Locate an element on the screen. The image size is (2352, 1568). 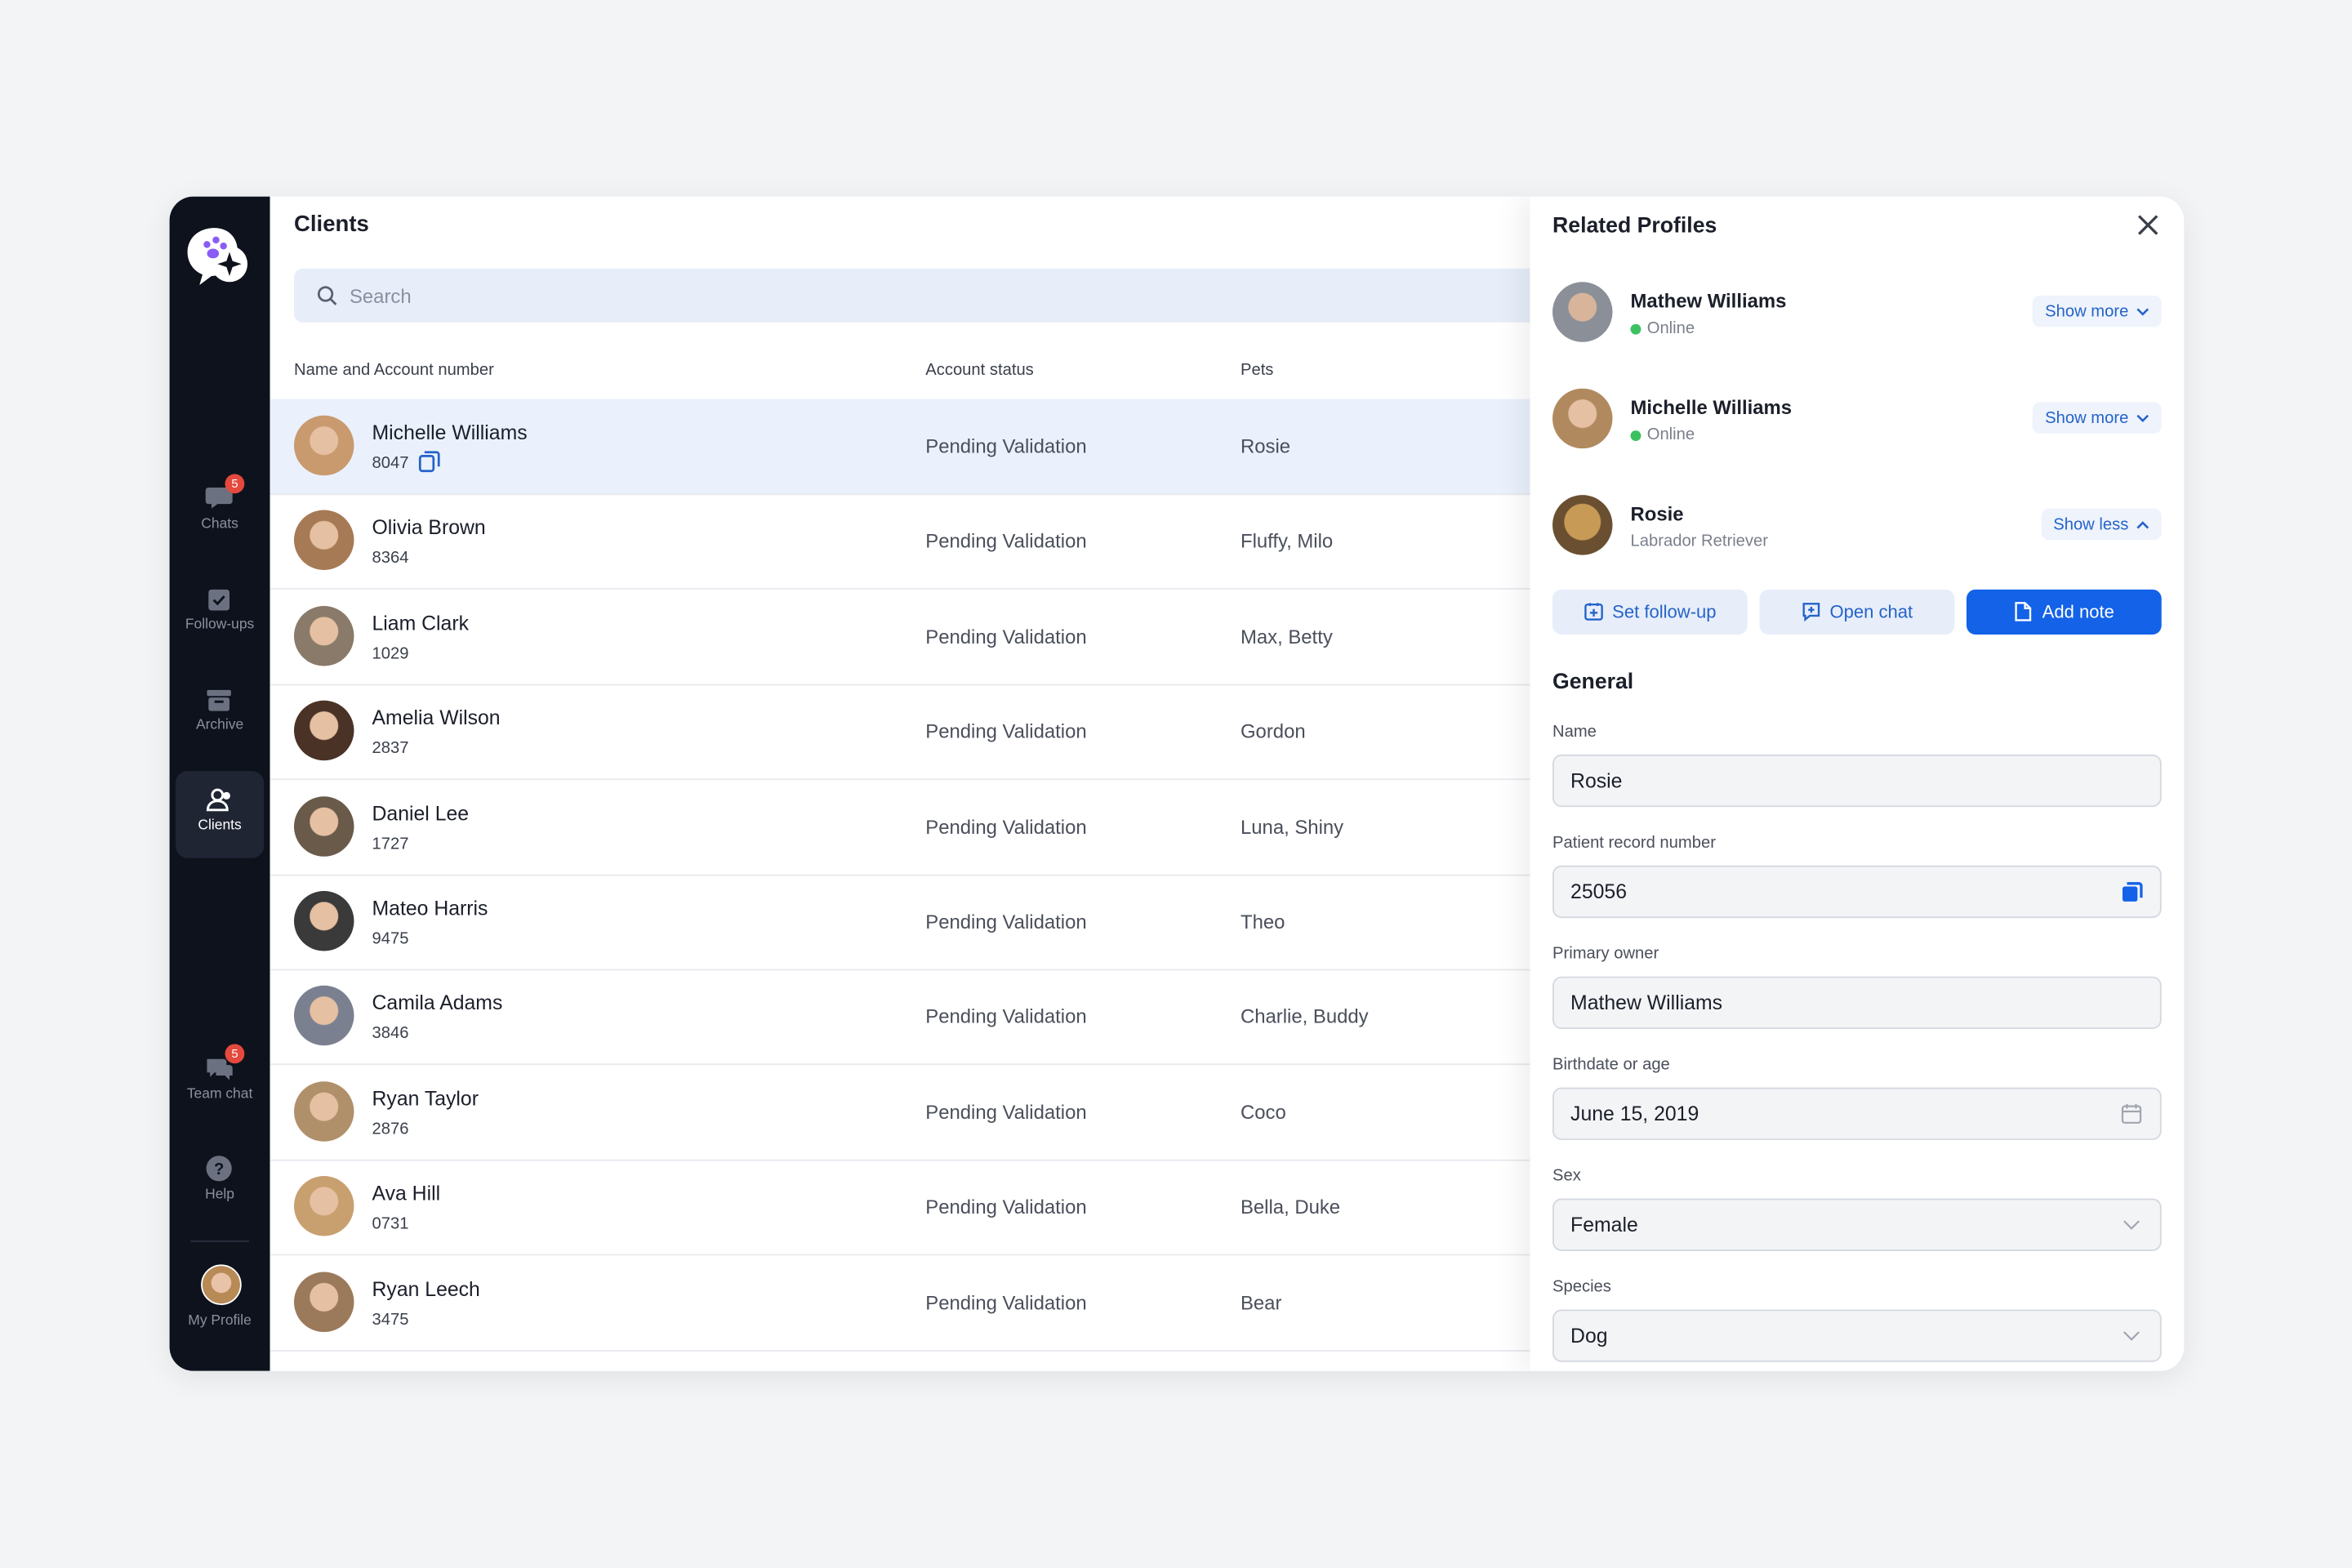
field-value: Dog is located at coordinates (1589, 1336).